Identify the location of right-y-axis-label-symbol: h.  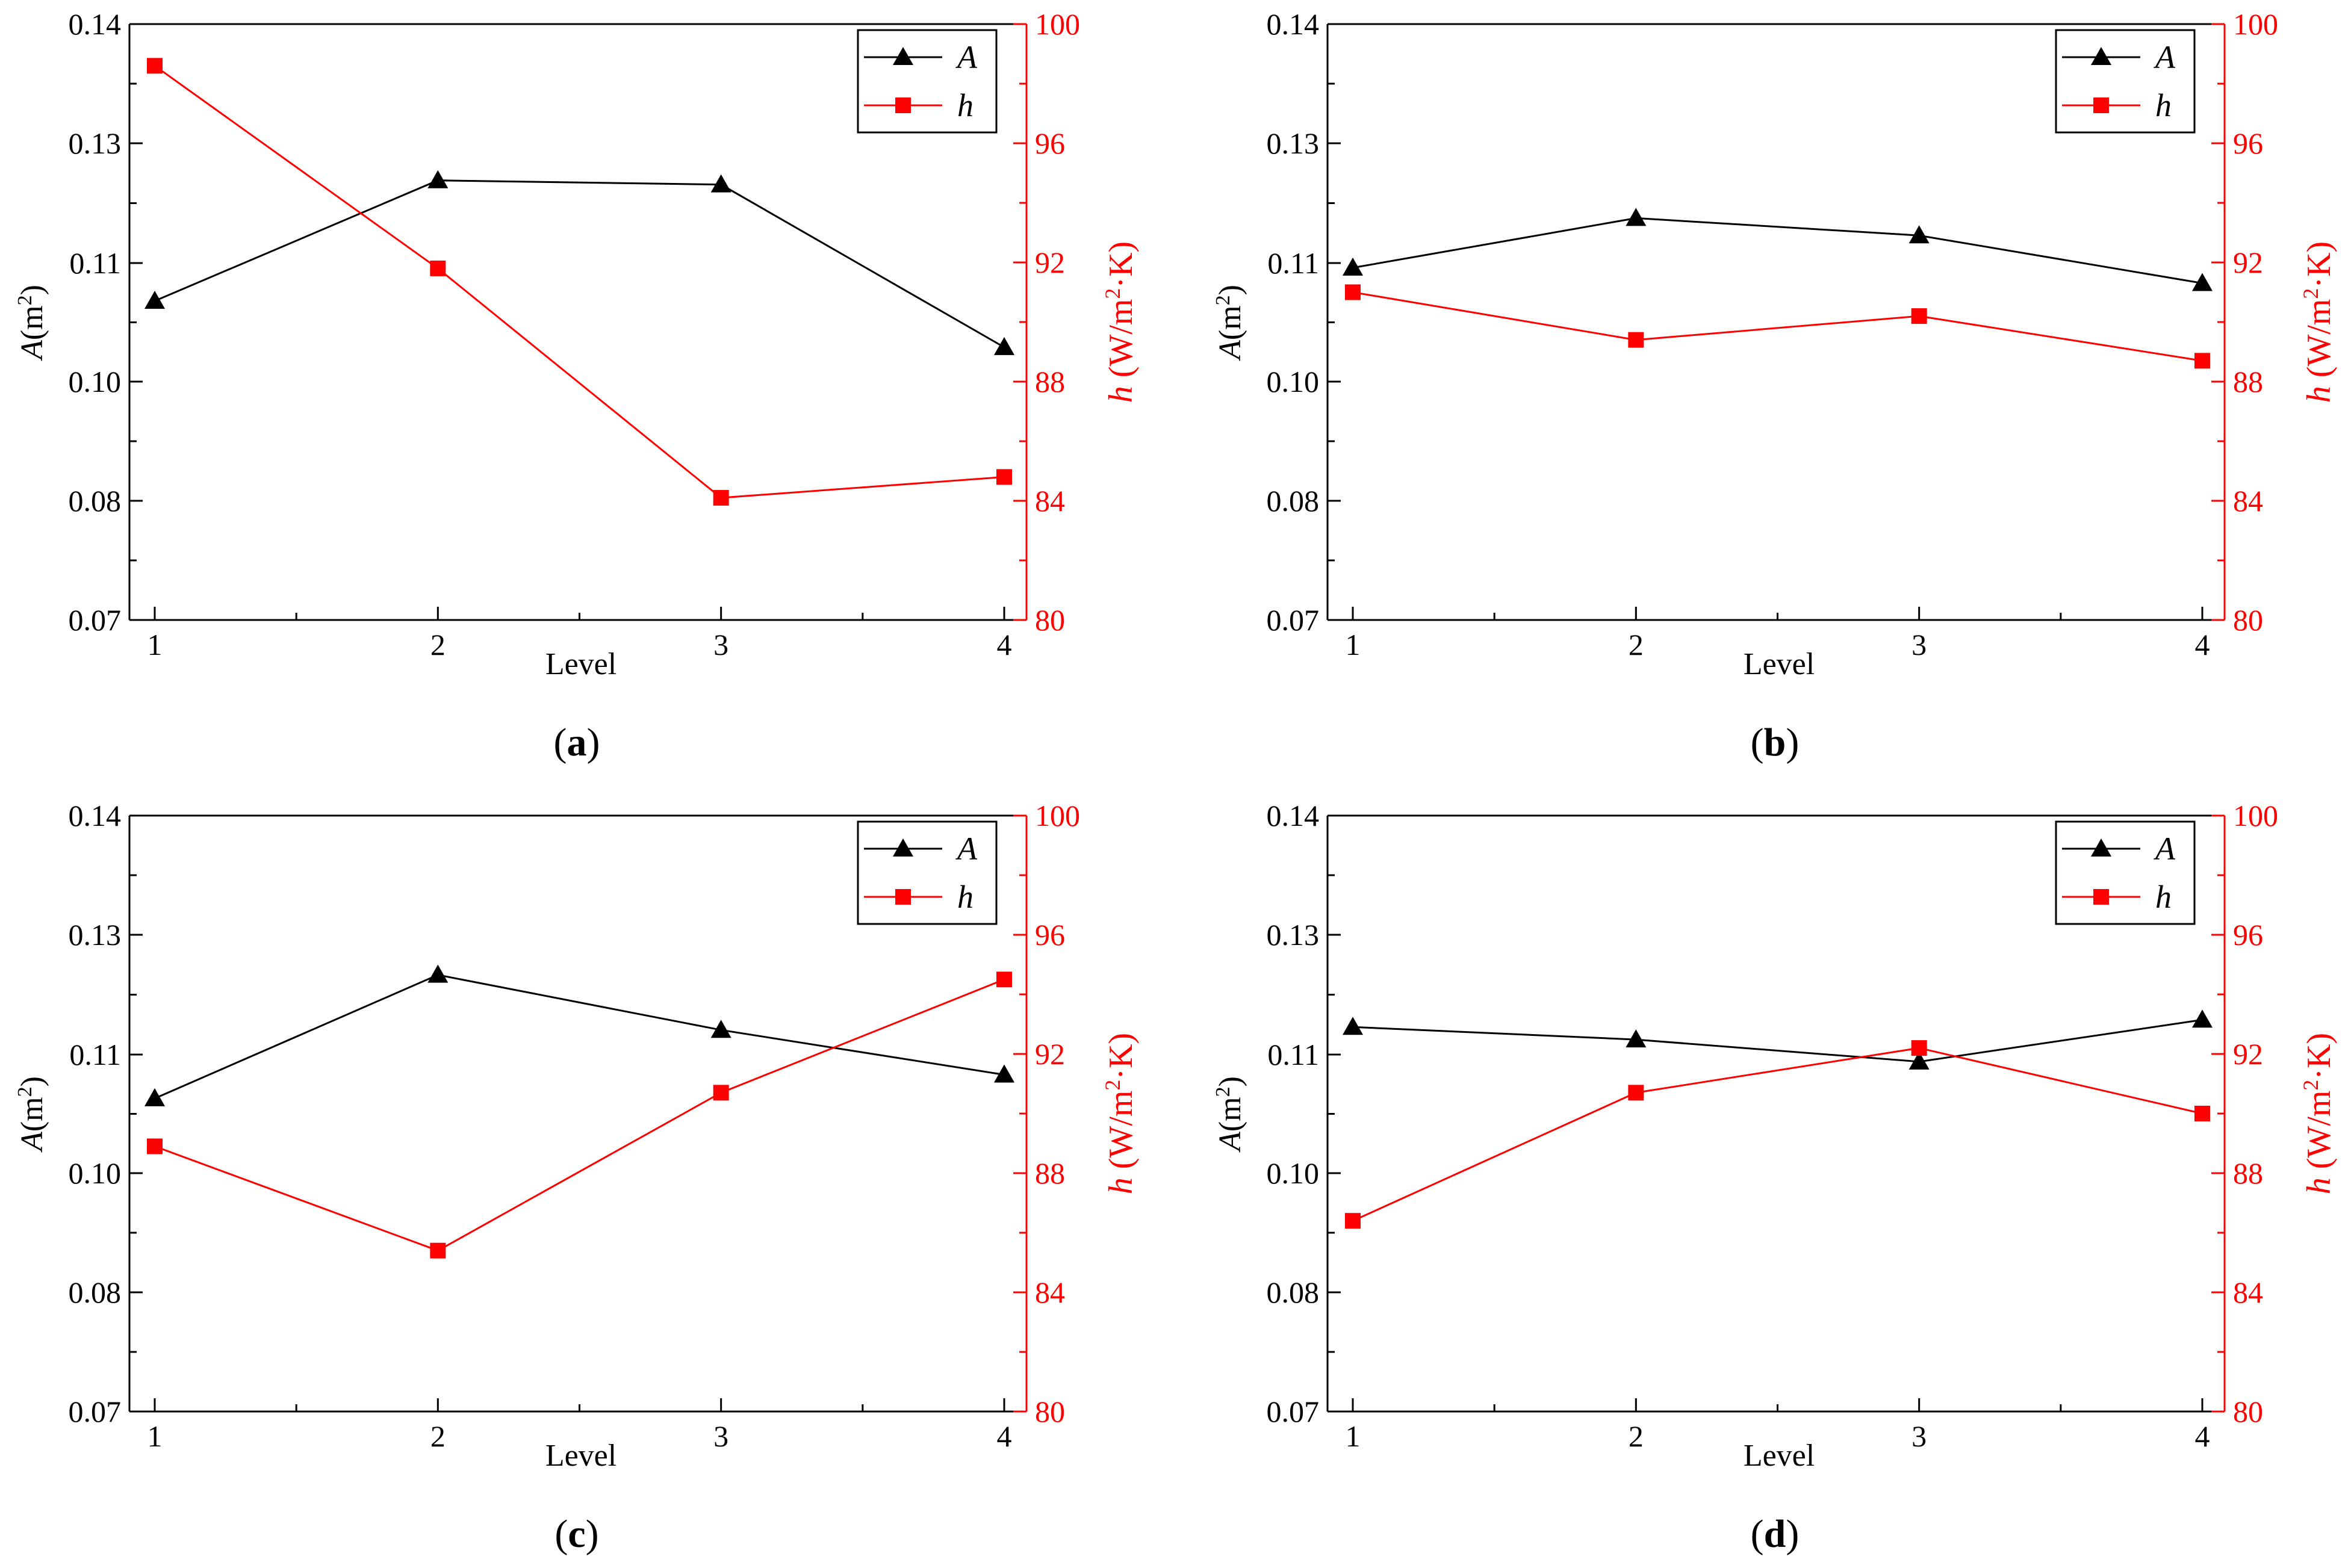
(2319, 1185).